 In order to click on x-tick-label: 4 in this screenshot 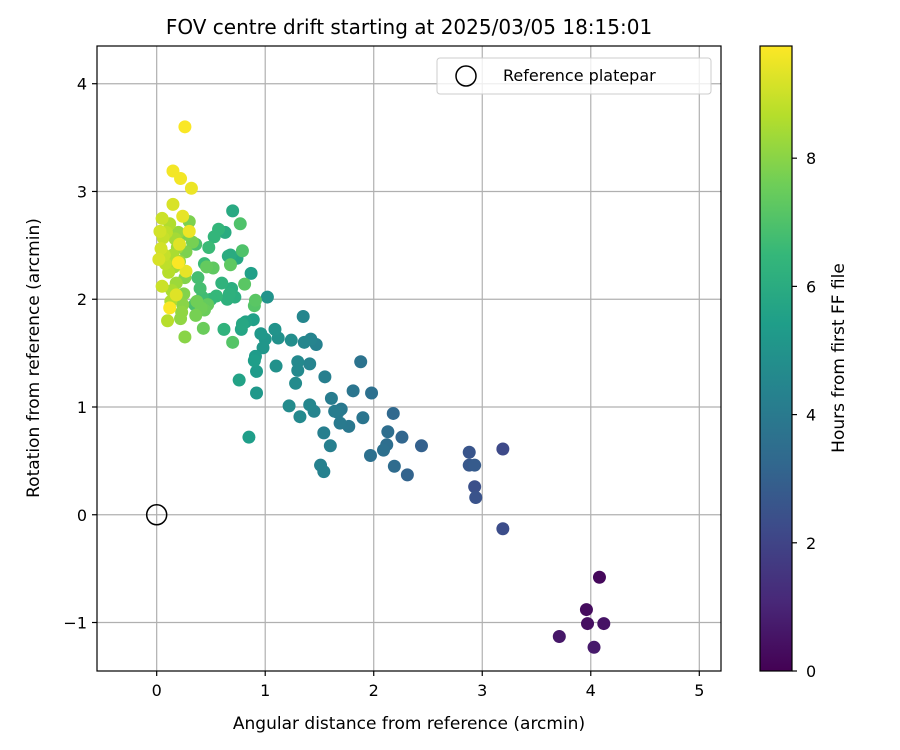, I will do `click(591, 690)`.